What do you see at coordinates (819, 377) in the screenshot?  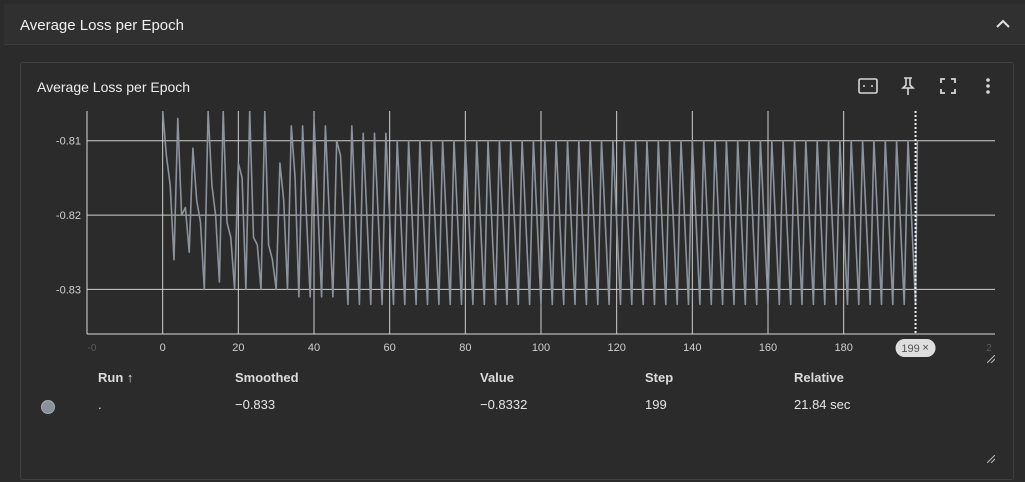 I see `header-relative: Relative` at bounding box center [819, 377].